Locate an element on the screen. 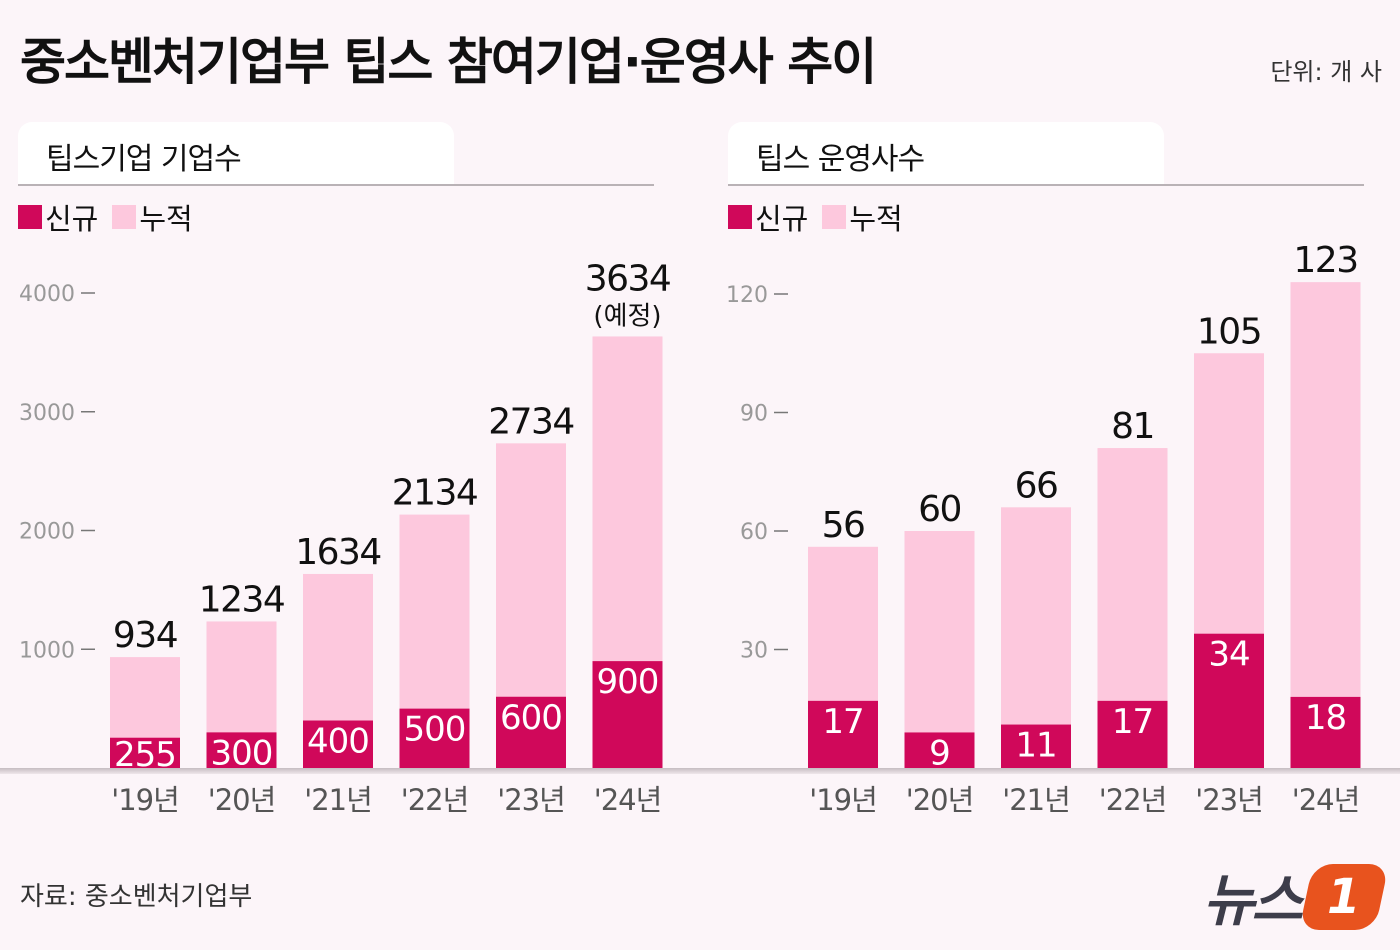  unit-label: 단위: 개 사 is located at coordinates (1326, 72).